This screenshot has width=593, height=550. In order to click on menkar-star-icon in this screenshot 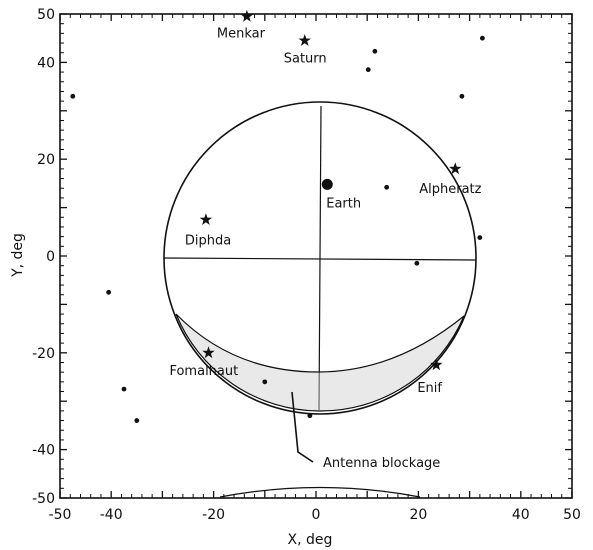, I will do `click(247, 15)`.